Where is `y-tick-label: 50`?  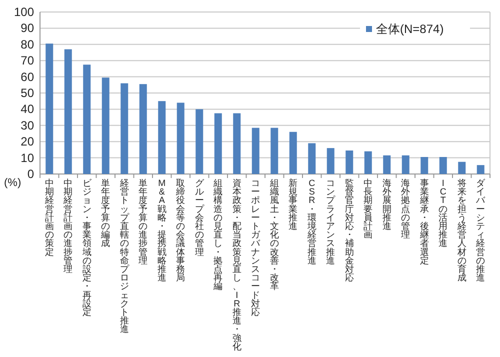
y-tick-label: 50 is located at coordinates (27, 93).